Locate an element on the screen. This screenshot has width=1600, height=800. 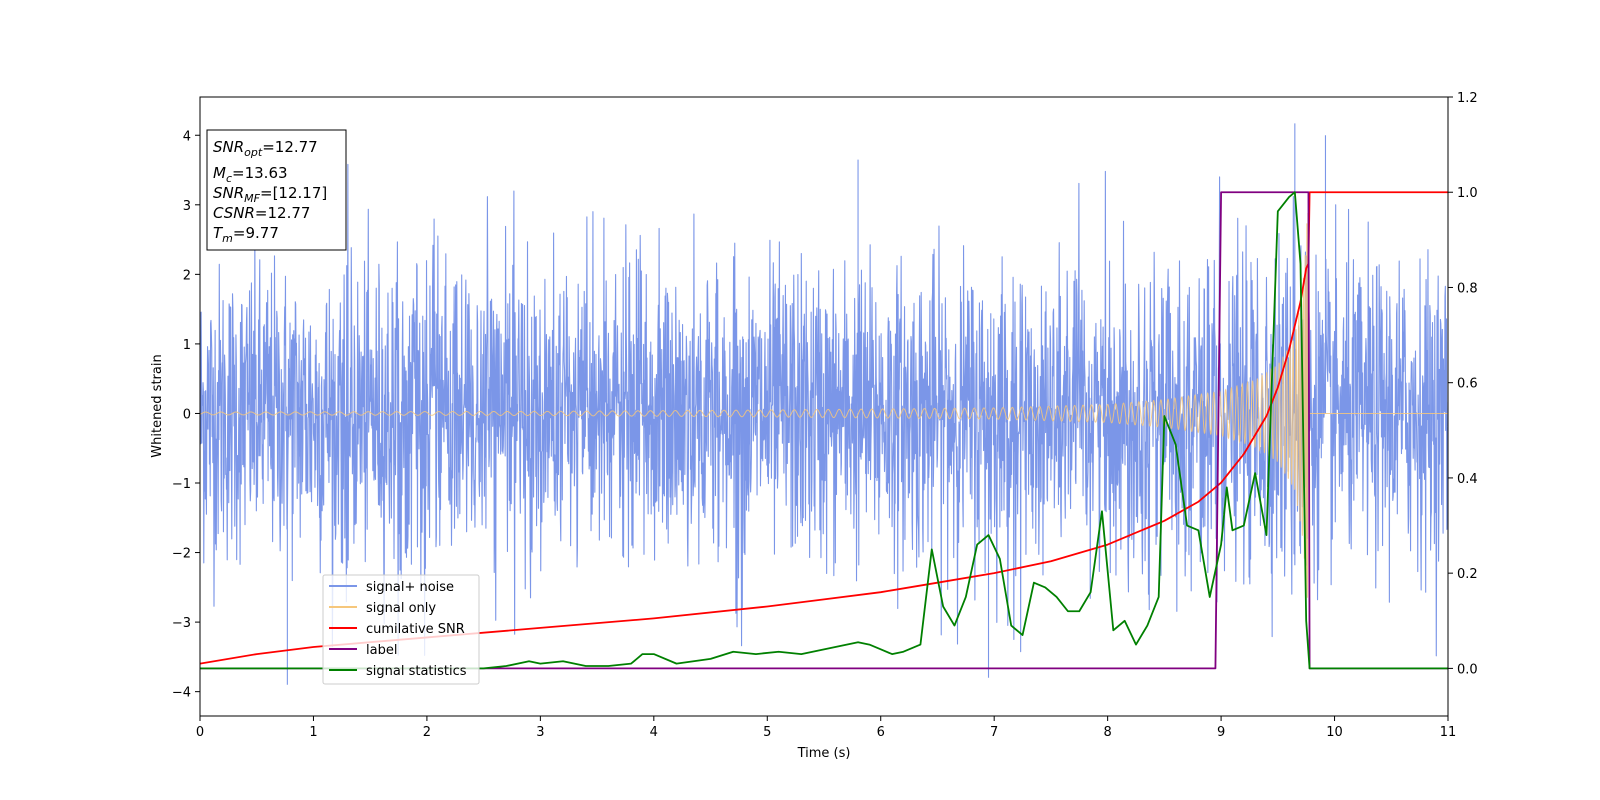
info-box-frame is located at coordinates (276, 190).